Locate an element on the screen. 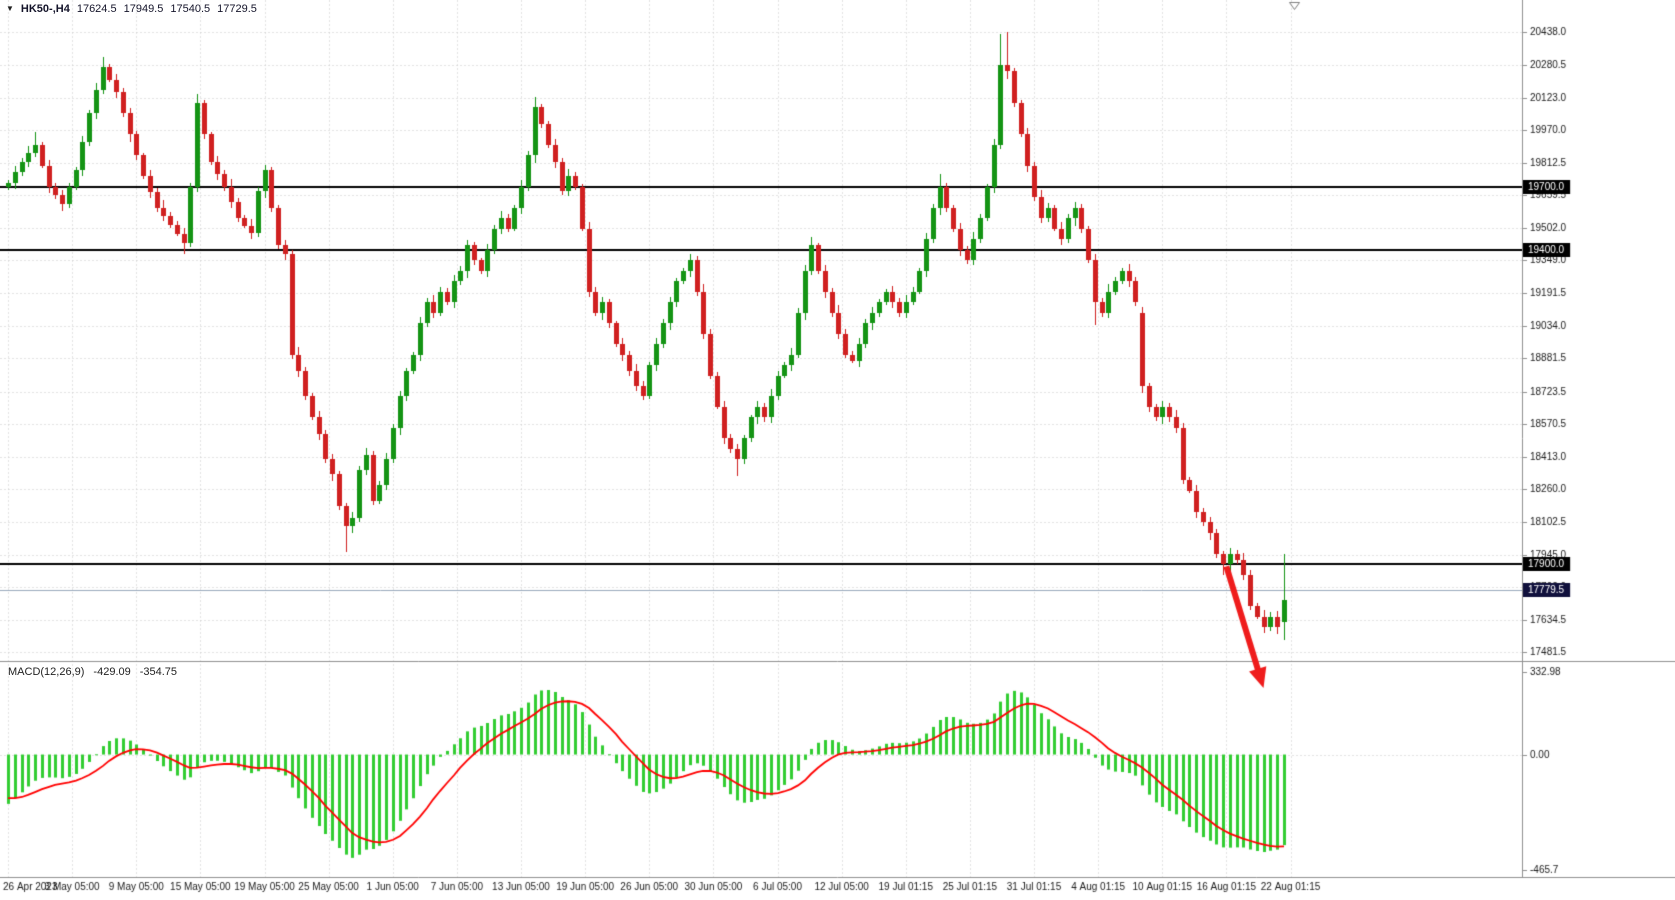 The height and width of the screenshot is (900, 1675). macd-name: MACD(12,26,9) is located at coordinates (46, 672).